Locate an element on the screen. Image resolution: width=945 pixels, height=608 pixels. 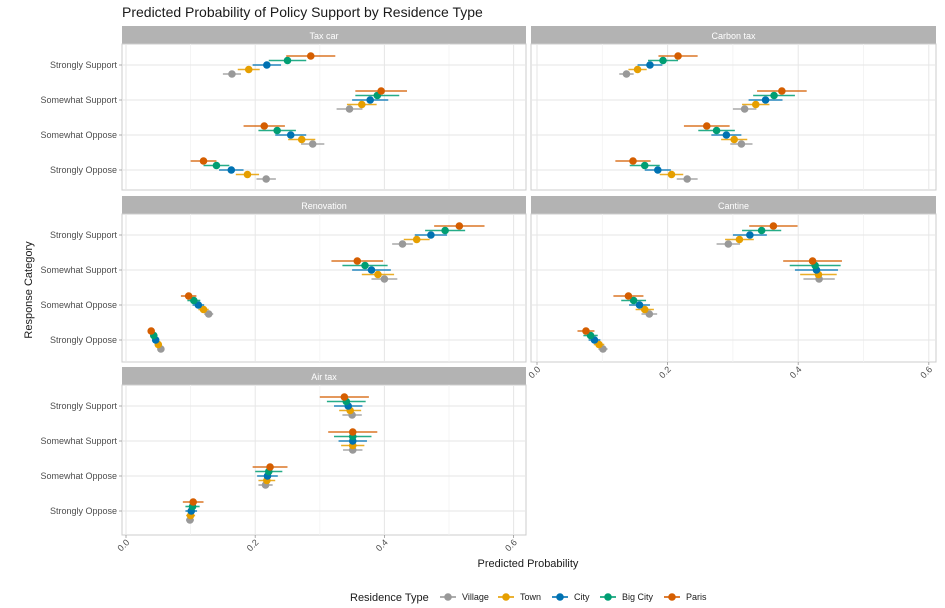
legend-label: Paris is located at coordinates (696, 597).